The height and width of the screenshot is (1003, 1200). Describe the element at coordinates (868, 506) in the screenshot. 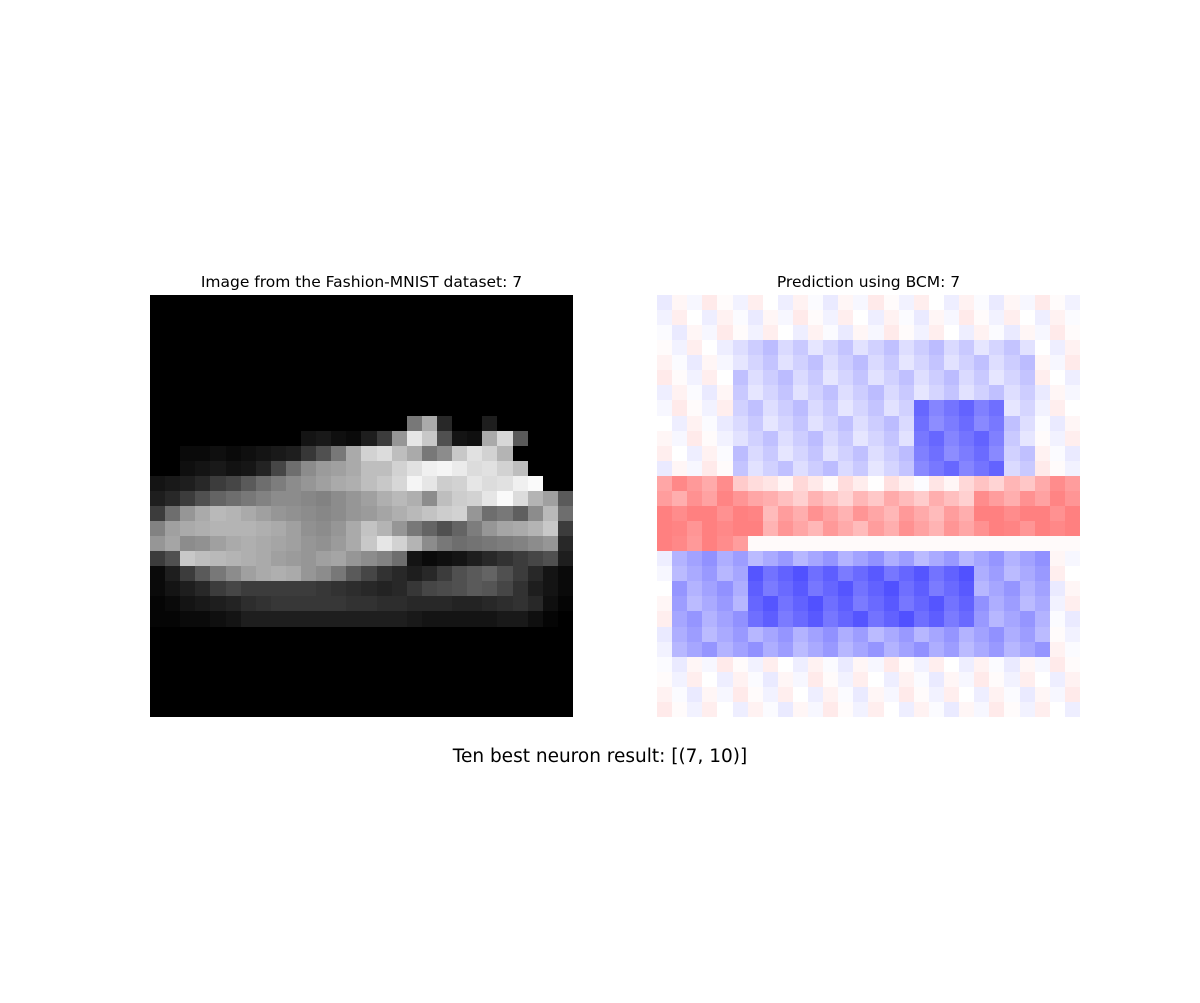

I see `prediction-heatmap` at that location.